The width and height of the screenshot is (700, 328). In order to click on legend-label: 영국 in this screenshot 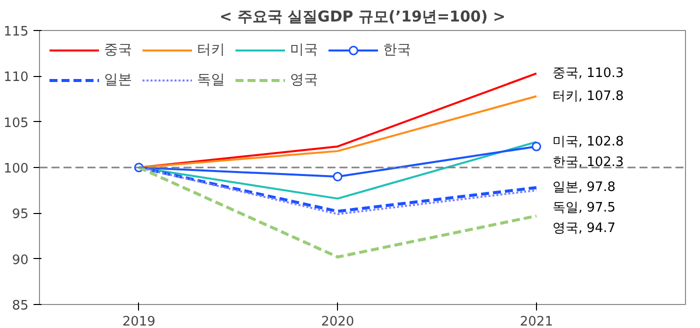, I will do `click(304, 80)`.